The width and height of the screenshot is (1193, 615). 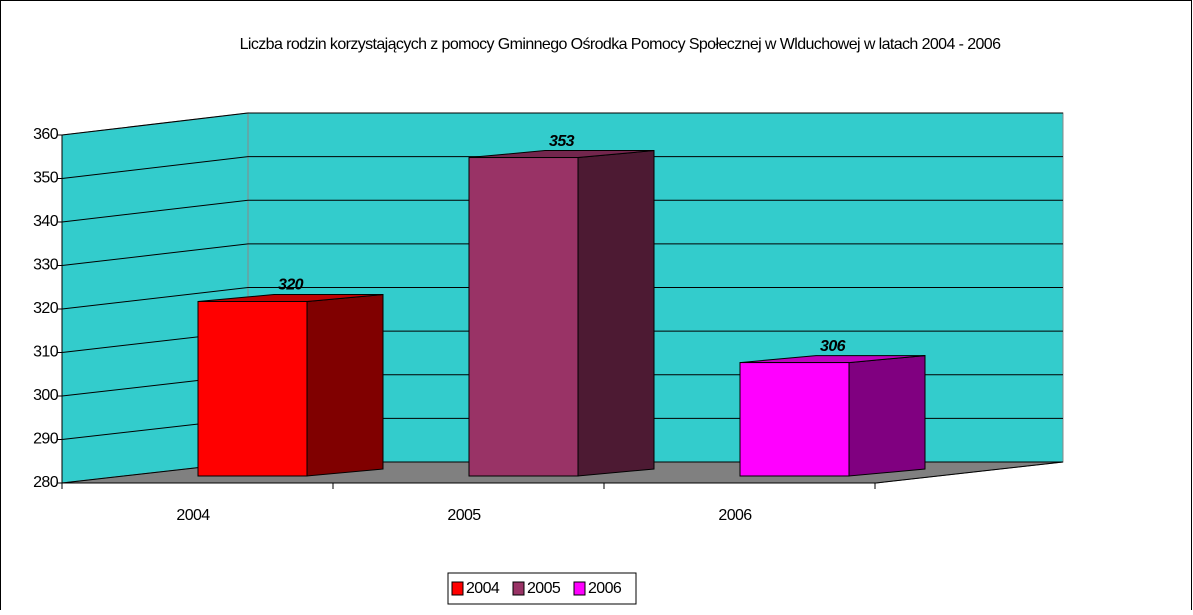 I want to click on x-tick-label: 2004, so click(x=193, y=515).